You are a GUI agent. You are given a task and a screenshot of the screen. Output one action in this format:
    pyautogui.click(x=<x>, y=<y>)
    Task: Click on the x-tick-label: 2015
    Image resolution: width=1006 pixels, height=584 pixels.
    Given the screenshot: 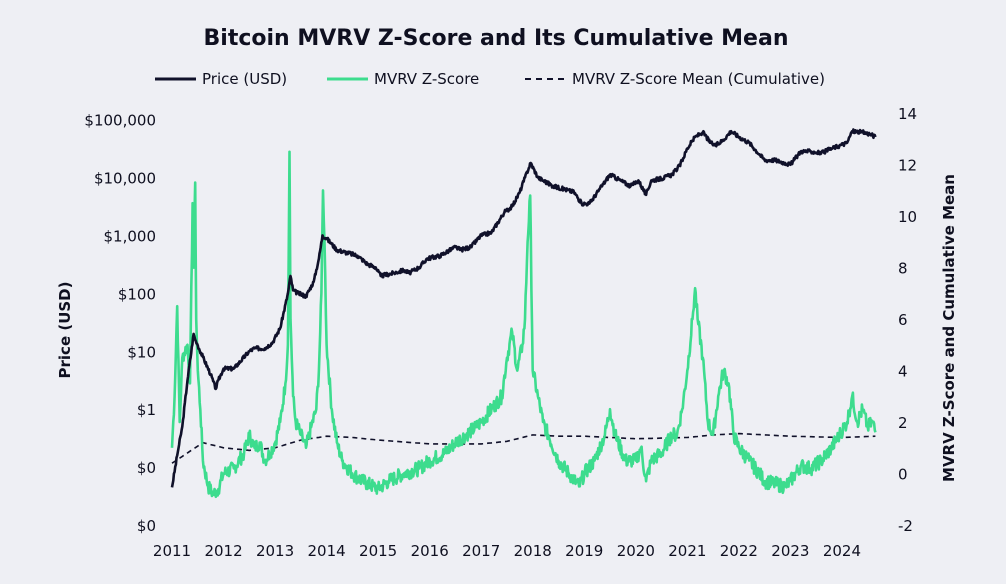 What is the action you would take?
    pyautogui.click(x=378, y=551)
    